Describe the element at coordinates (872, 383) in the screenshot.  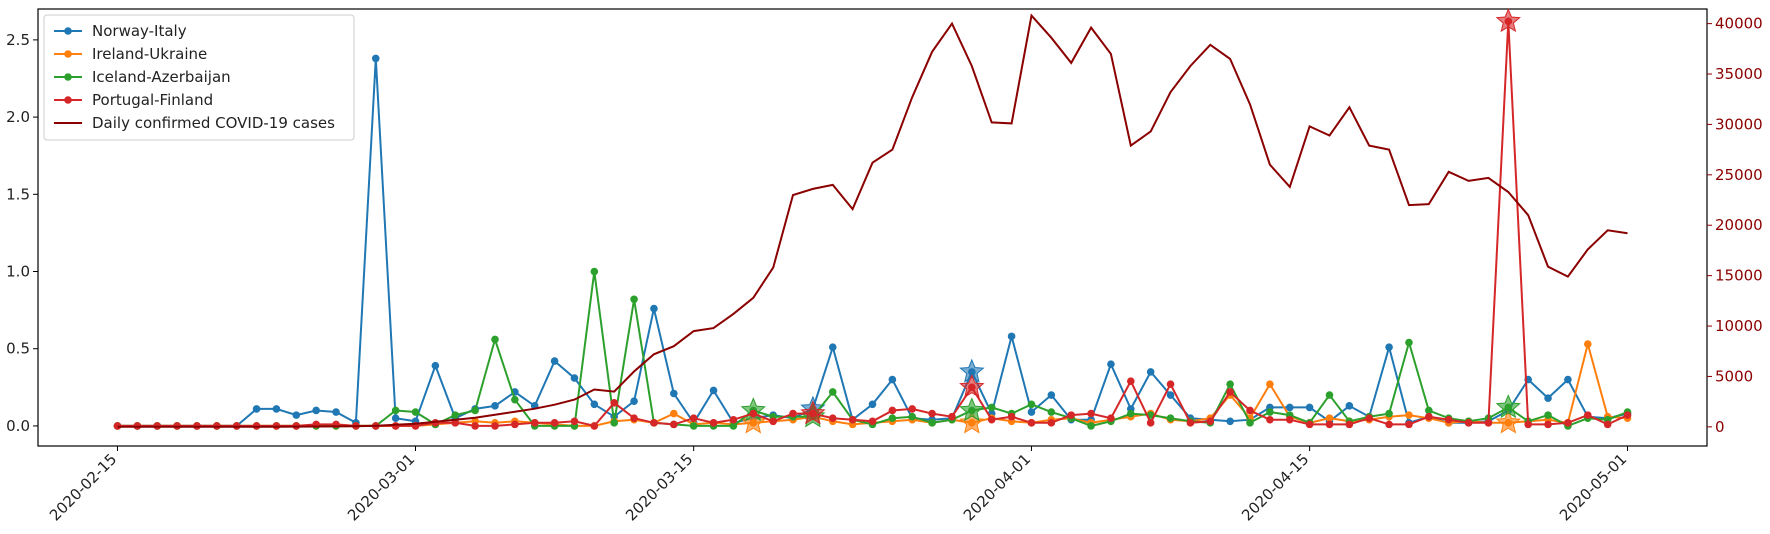
I see `series-line` at that location.